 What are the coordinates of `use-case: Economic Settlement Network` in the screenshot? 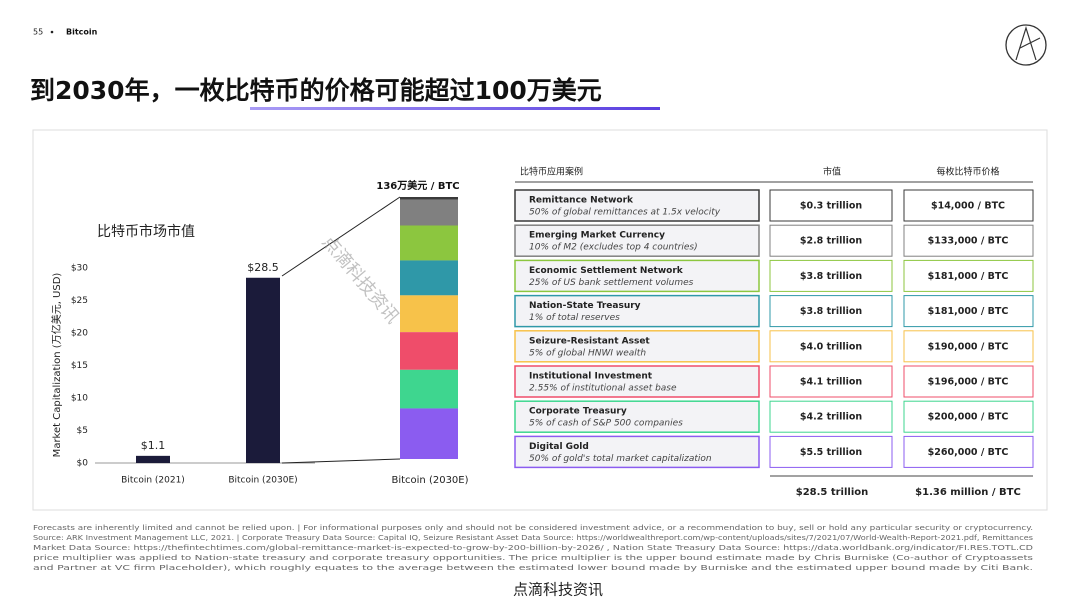 It's located at (606, 271).